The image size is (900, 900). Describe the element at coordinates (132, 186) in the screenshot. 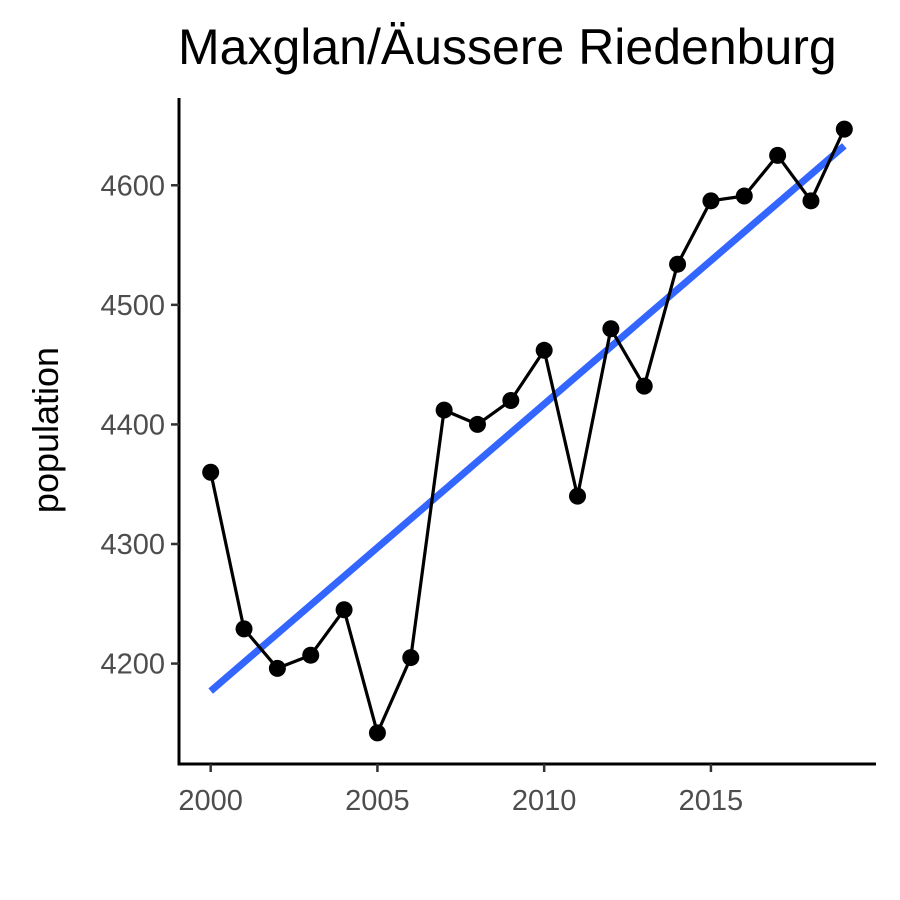

I see `y-tick-label: 4600` at that location.